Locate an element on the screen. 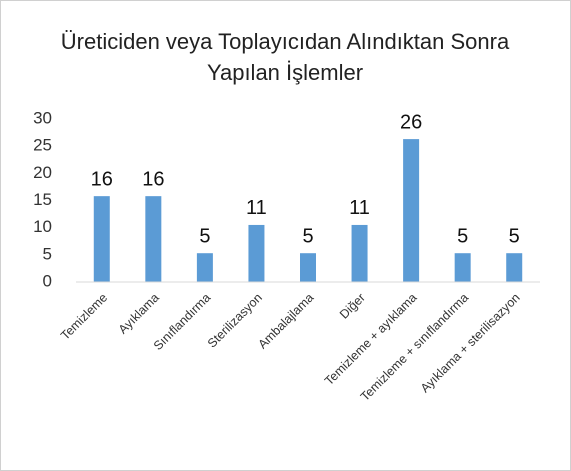 The width and height of the screenshot is (571, 471). y-tick-label: 0 is located at coordinates (47, 280).